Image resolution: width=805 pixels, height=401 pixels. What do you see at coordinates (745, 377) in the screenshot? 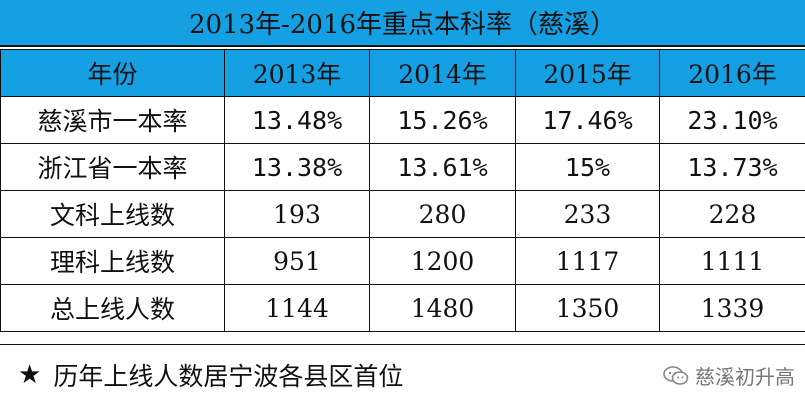
I see `brand-text: 慈溪初升高` at bounding box center [745, 377].